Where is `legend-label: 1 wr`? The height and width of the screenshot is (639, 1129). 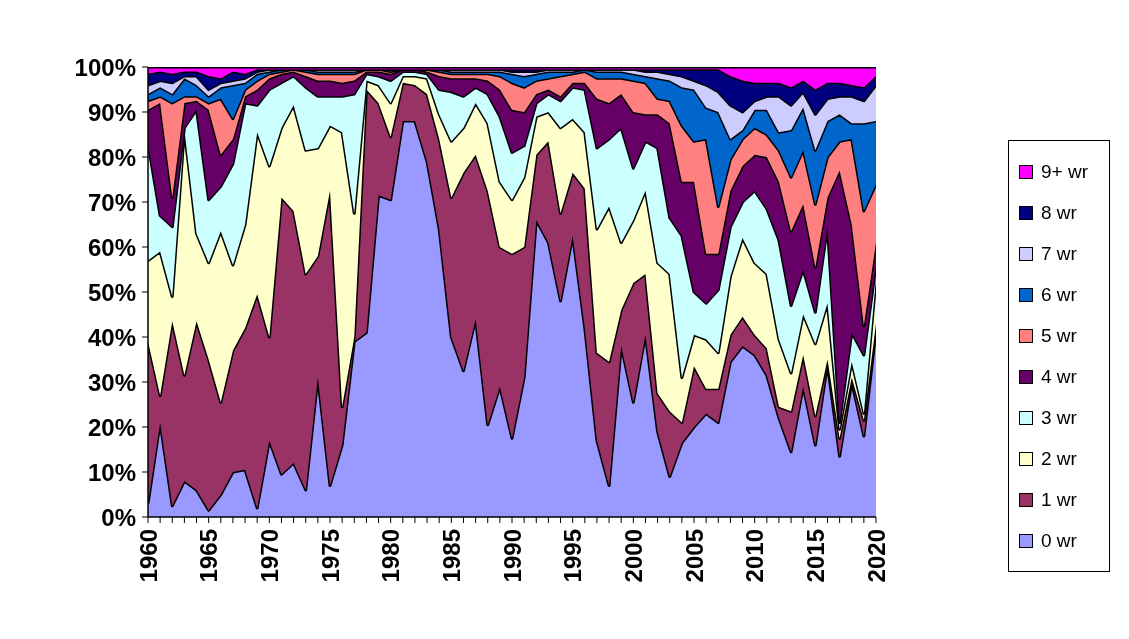 legend-label: 1 wr is located at coordinates (1059, 499).